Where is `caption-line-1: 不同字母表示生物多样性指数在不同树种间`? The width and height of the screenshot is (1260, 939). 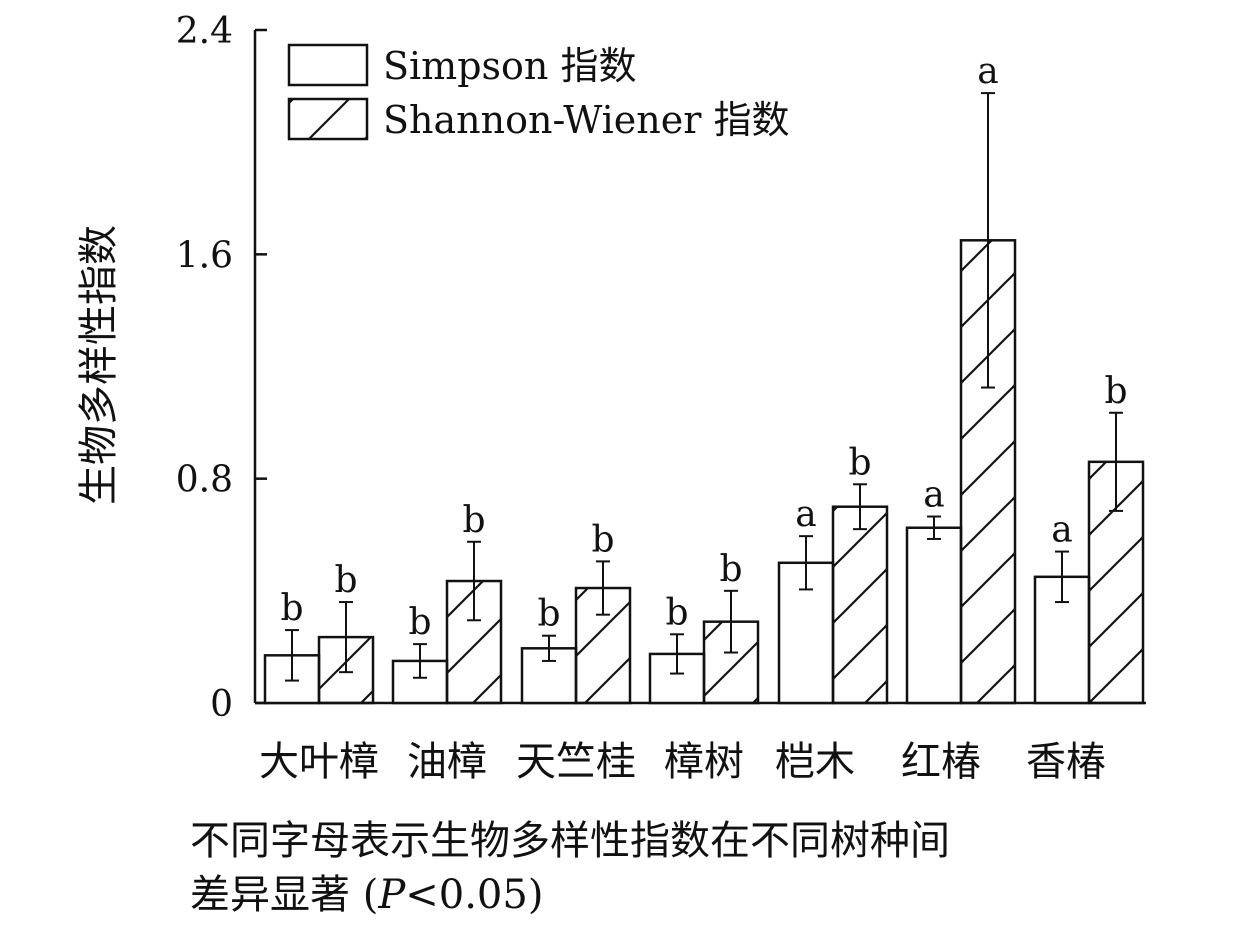 caption-line-1: 不同字母表示生物多样性指数在不同树种间 is located at coordinates (570, 841).